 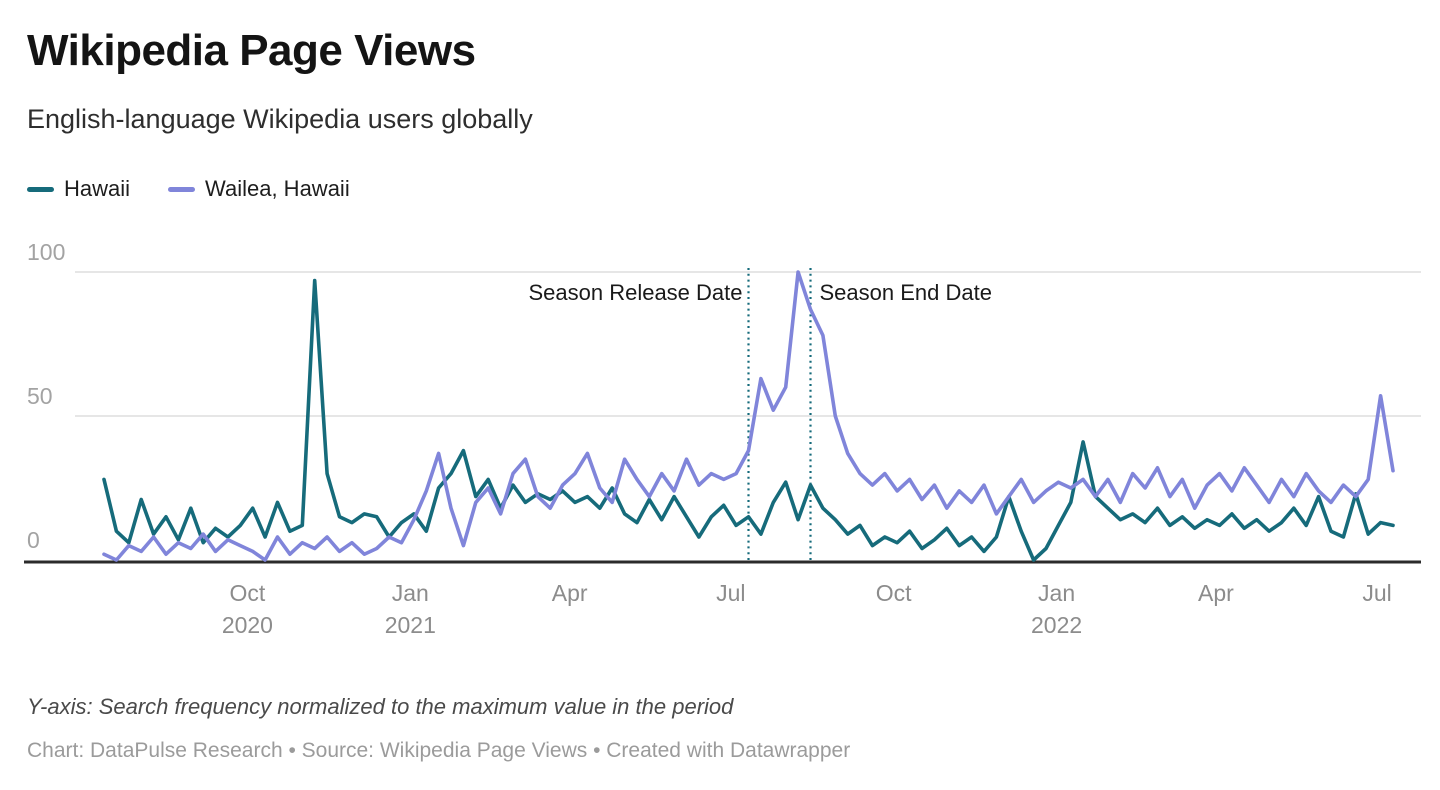 What do you see at coordinates (410, 625) in the screenshot?
I see `x-tick-year-label: 2021` at bounding box center [410, 625].